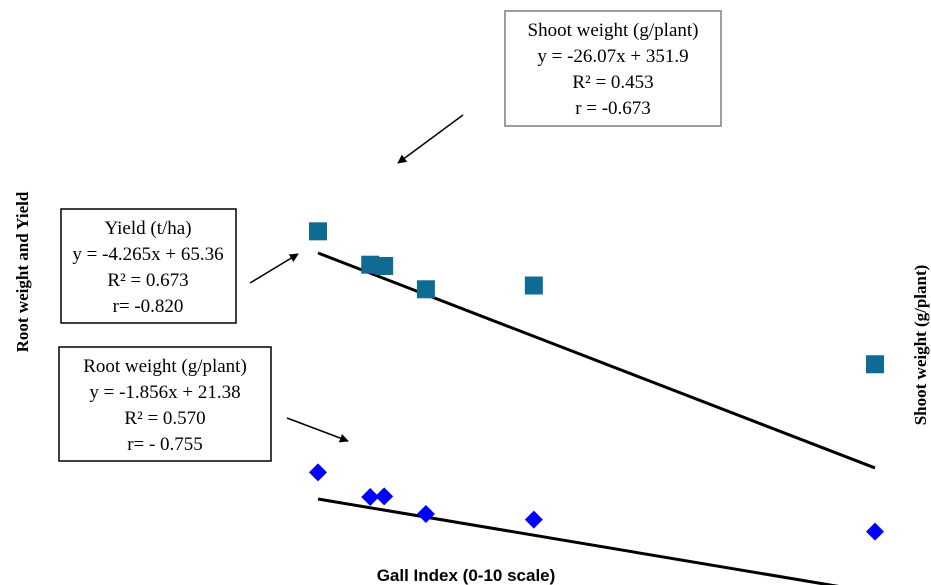  What do you see at coordinates (466, 575) in the screenshot?
I see `x-axis-label: Gall Index (0-10 scale)` at bounding box center [466, 575].